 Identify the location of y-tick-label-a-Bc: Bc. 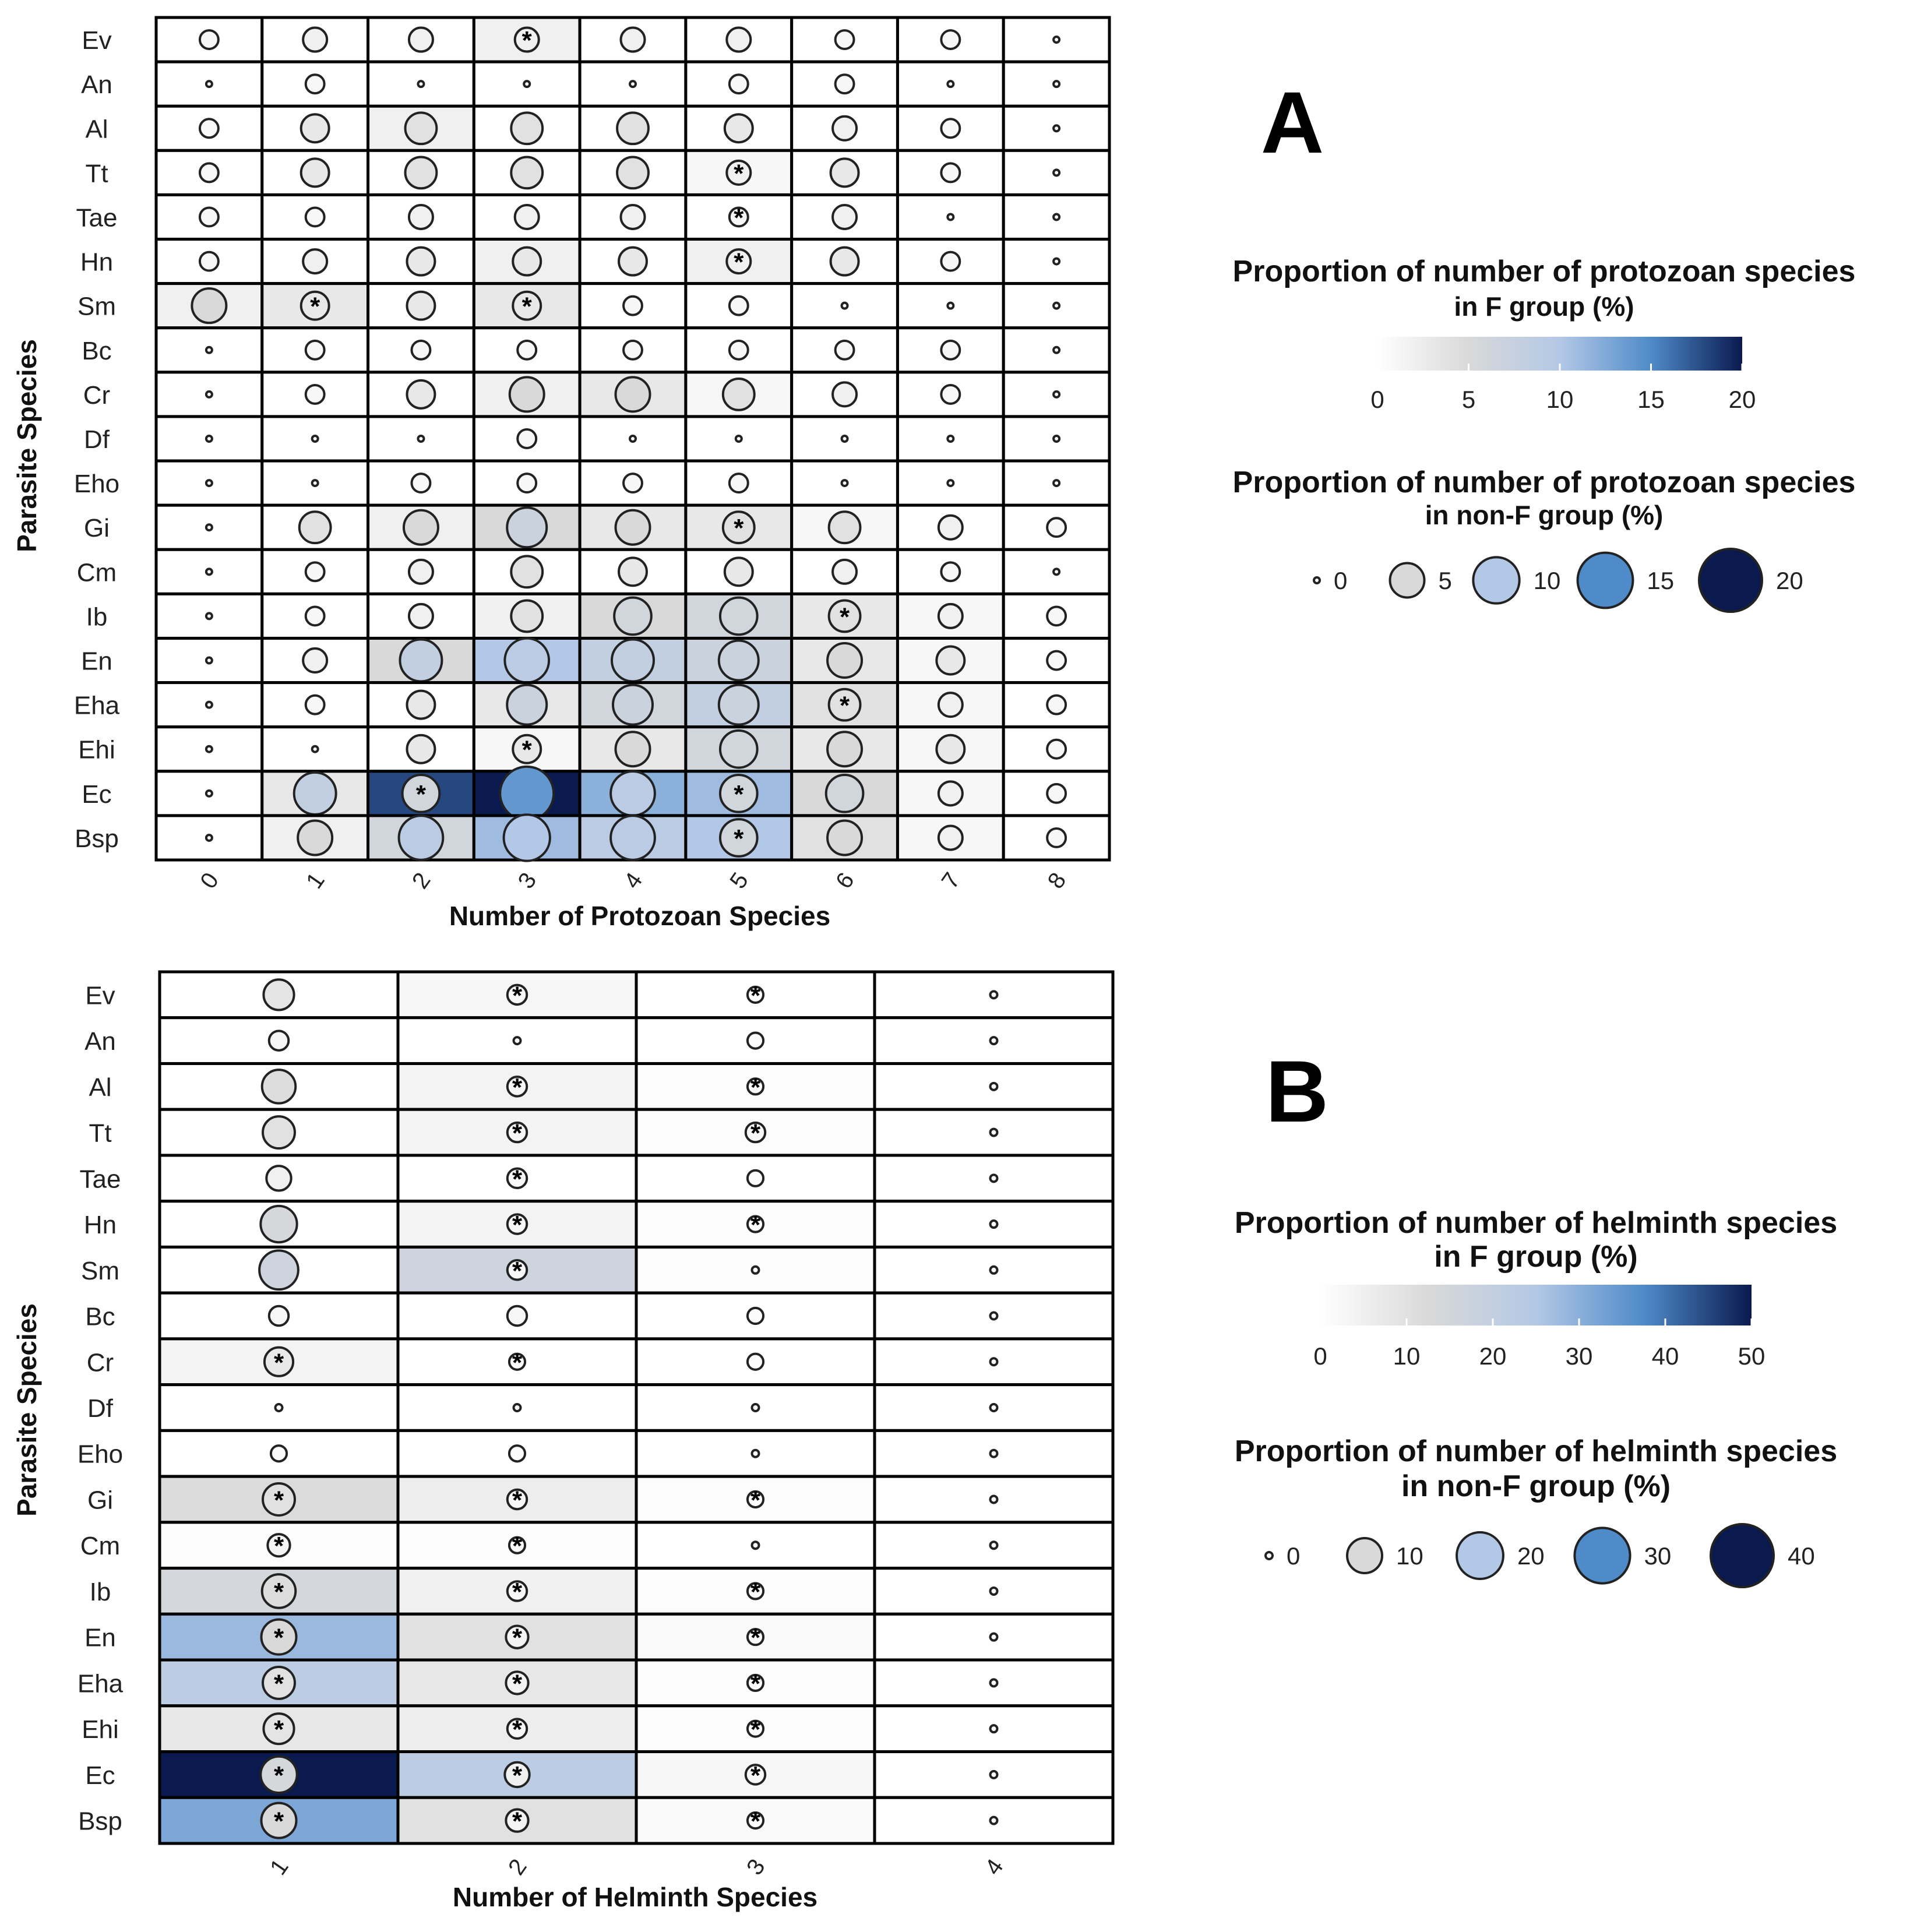
(96, 351).